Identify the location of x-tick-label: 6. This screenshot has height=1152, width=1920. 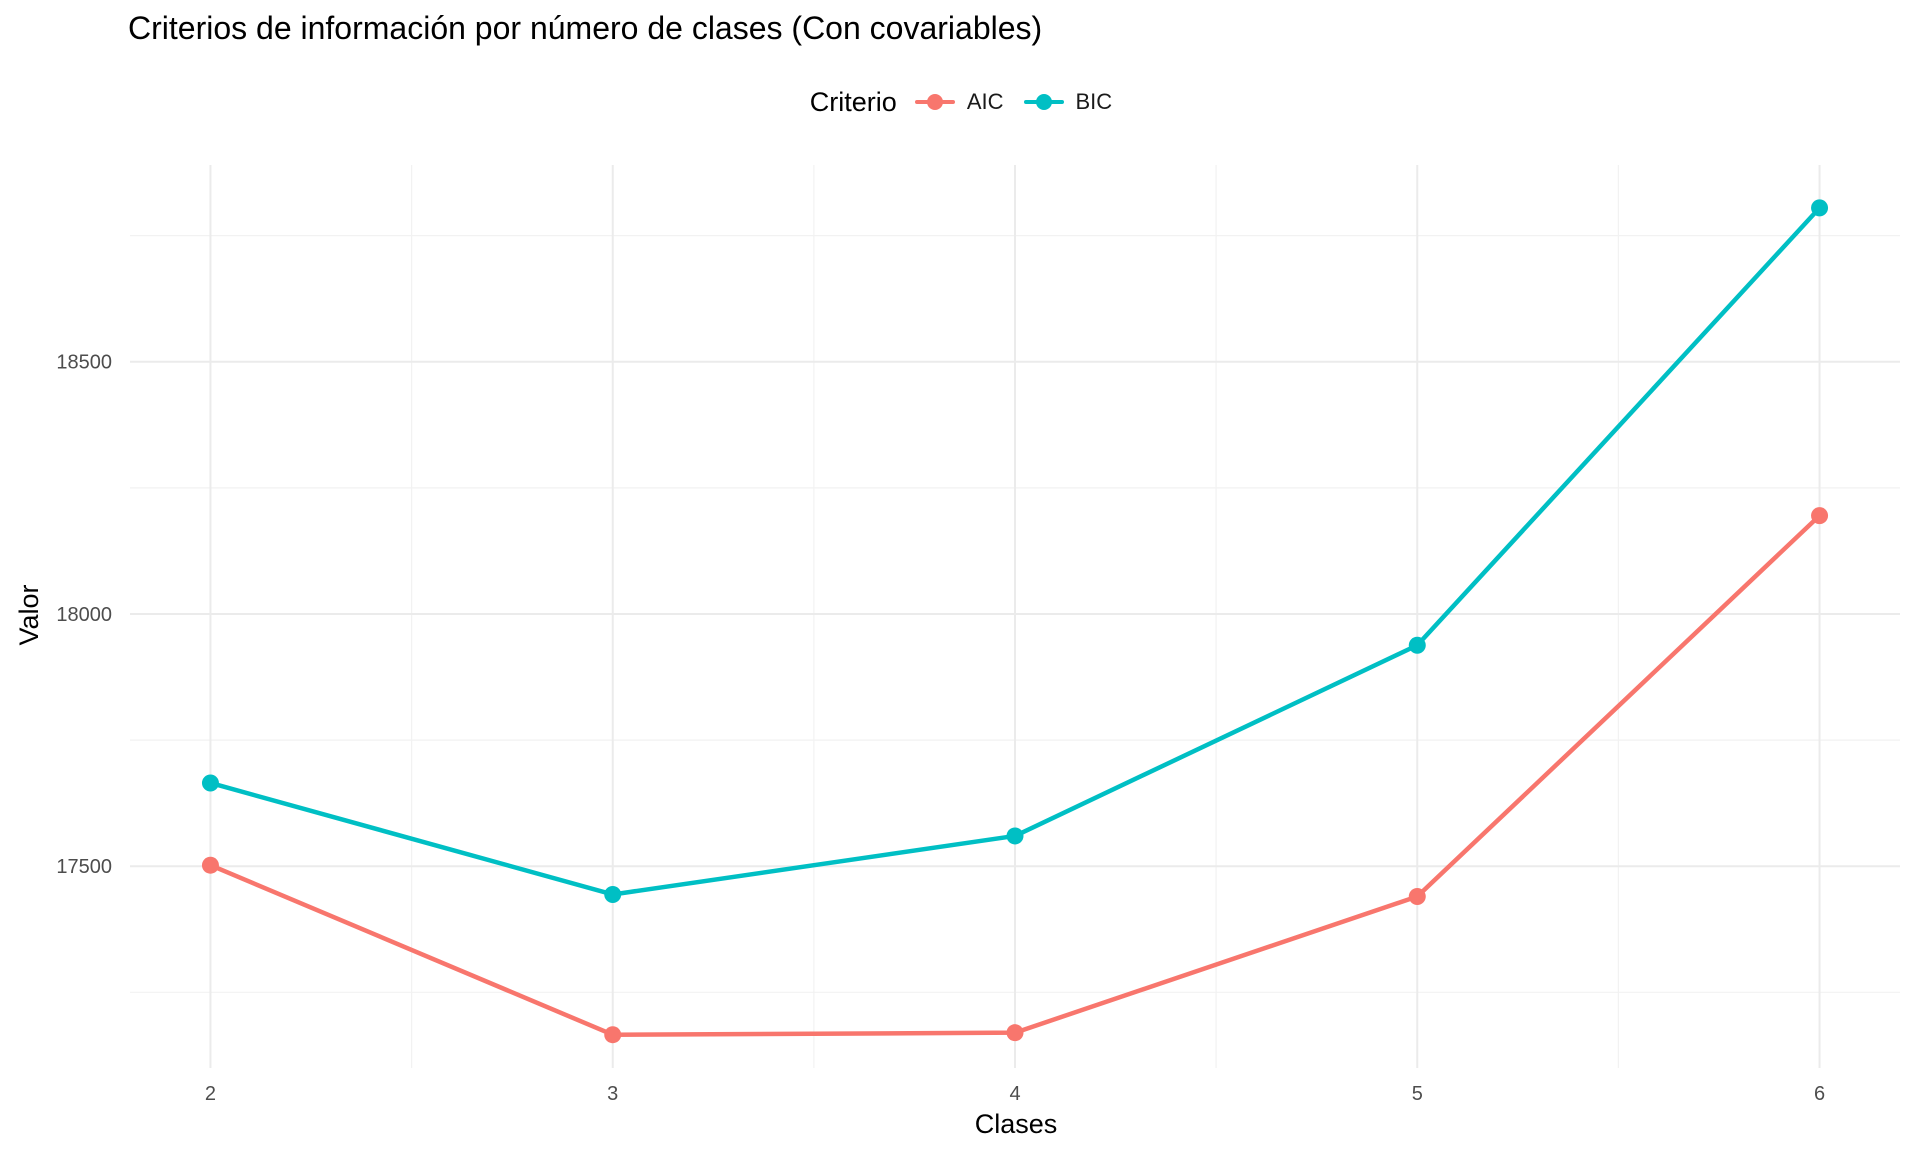
(1819, 1094).